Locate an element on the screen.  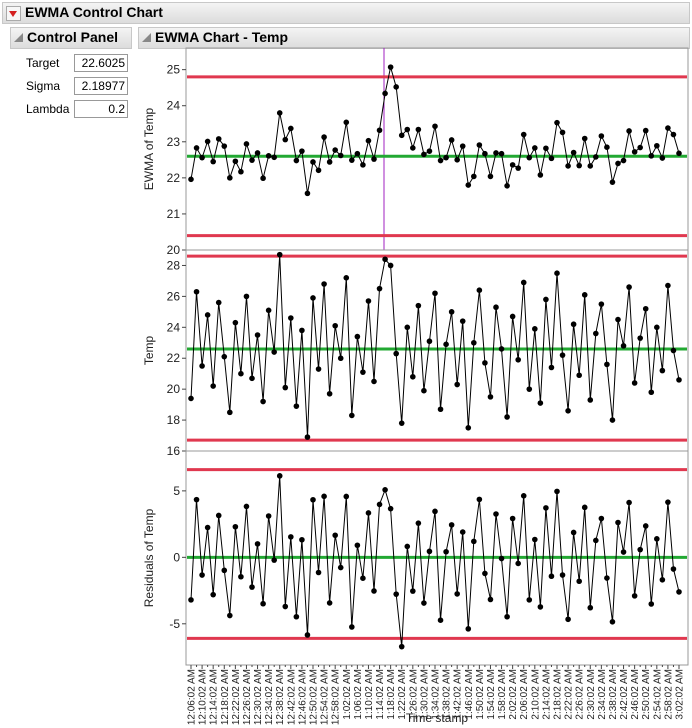
x-tick-label: 2:34:02 AM is located at coordinates (602, 694).